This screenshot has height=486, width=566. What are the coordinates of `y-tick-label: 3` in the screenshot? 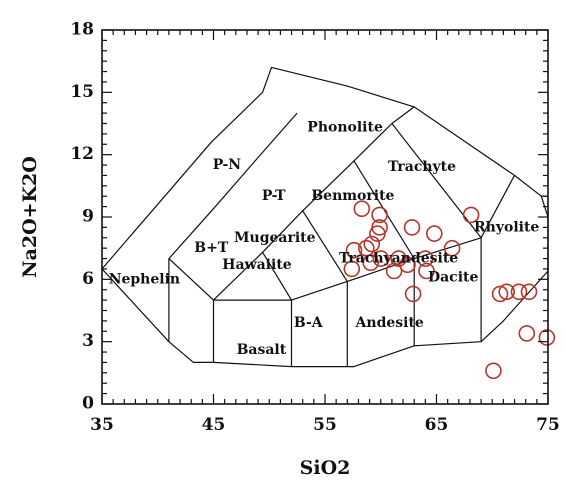 It's located at (88, 341).